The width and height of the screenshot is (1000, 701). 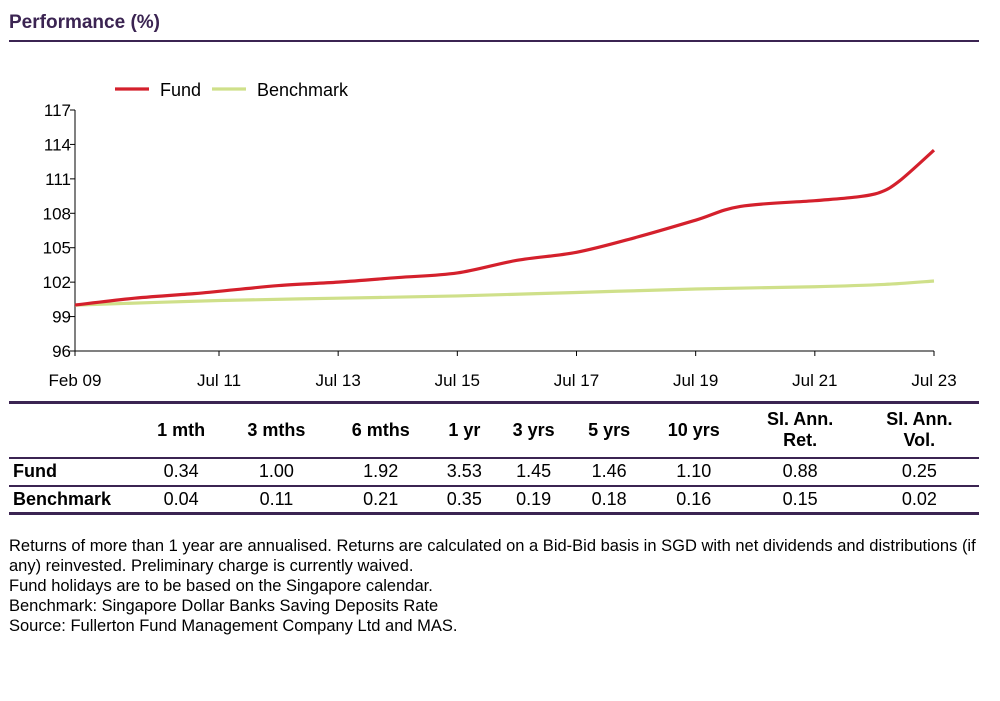 What do you see at coordinates (381, 471) in the screenshot?
I see `table-cell: 1.92` at bounding box center [381, 471].